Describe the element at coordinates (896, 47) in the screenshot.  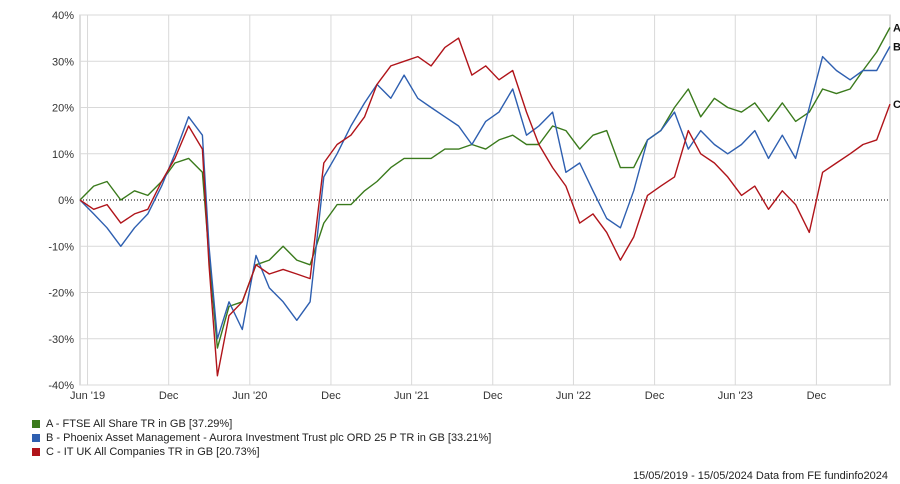
I see `end-label-b: B` at that location.